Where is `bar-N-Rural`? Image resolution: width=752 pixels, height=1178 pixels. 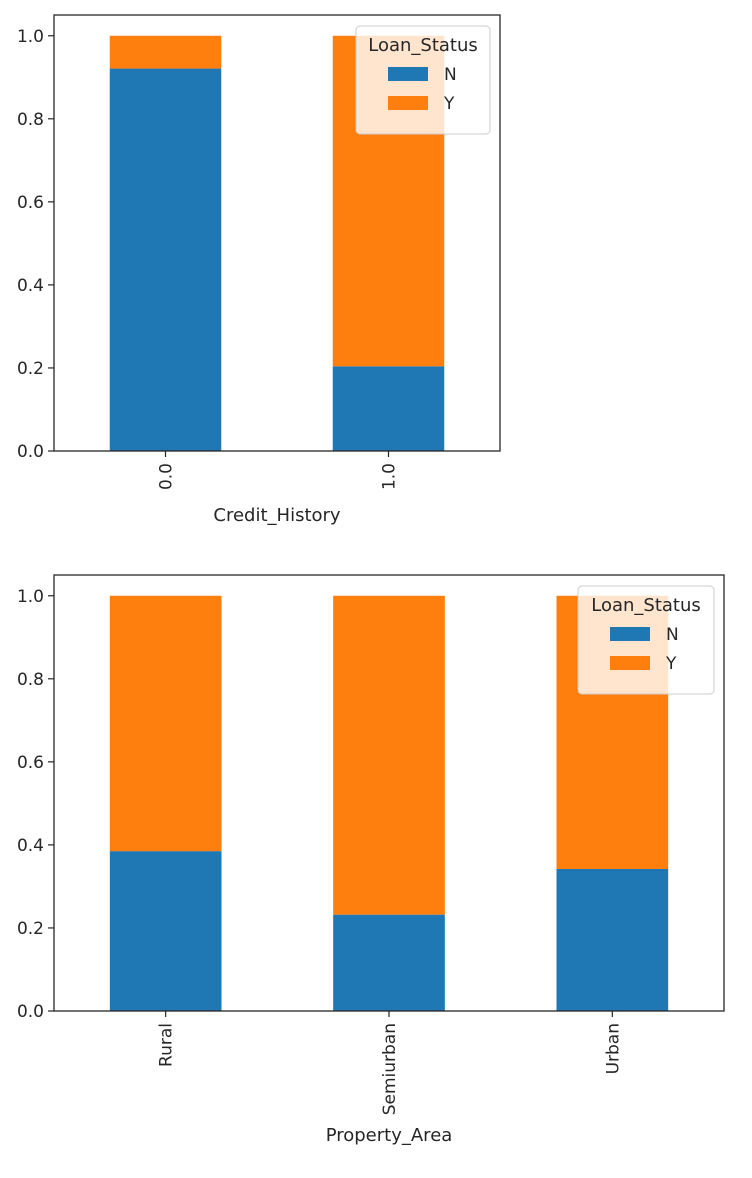
bar-N-Rural is located at coordinates (165, 931).